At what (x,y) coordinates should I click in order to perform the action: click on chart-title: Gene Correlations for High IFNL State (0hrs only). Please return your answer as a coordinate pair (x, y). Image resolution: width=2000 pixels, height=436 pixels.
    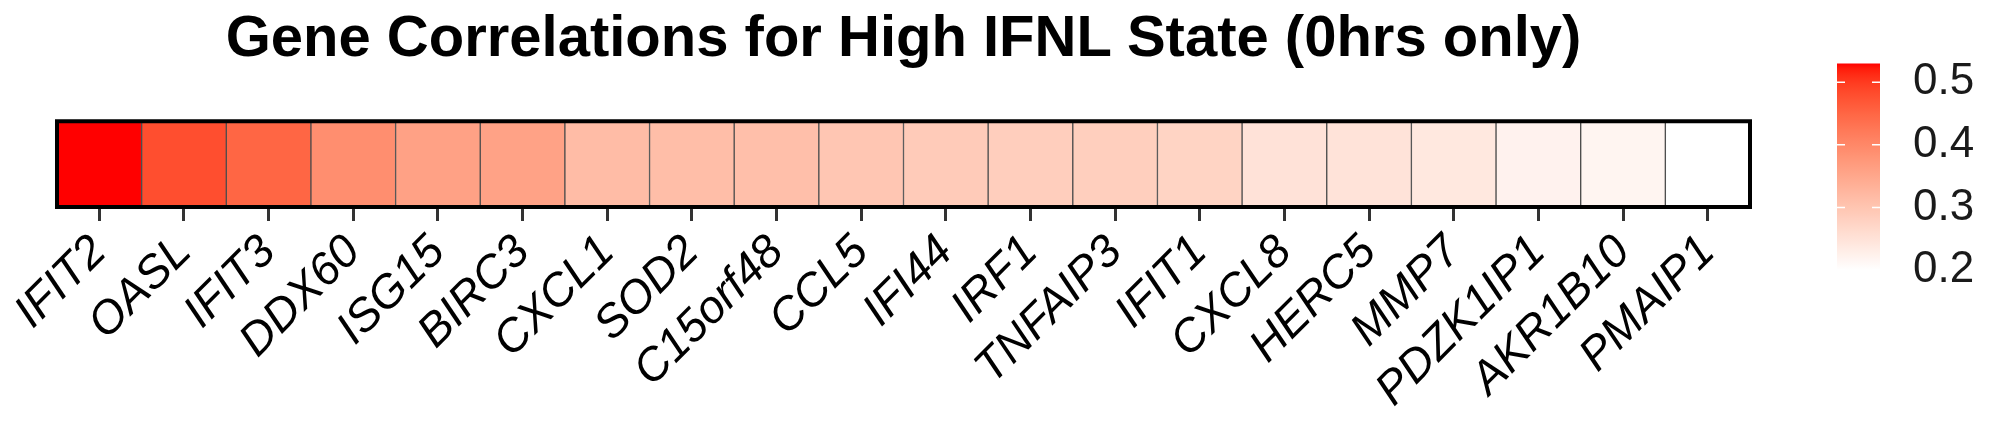
    Looking at the image, I should click on (903, 36).